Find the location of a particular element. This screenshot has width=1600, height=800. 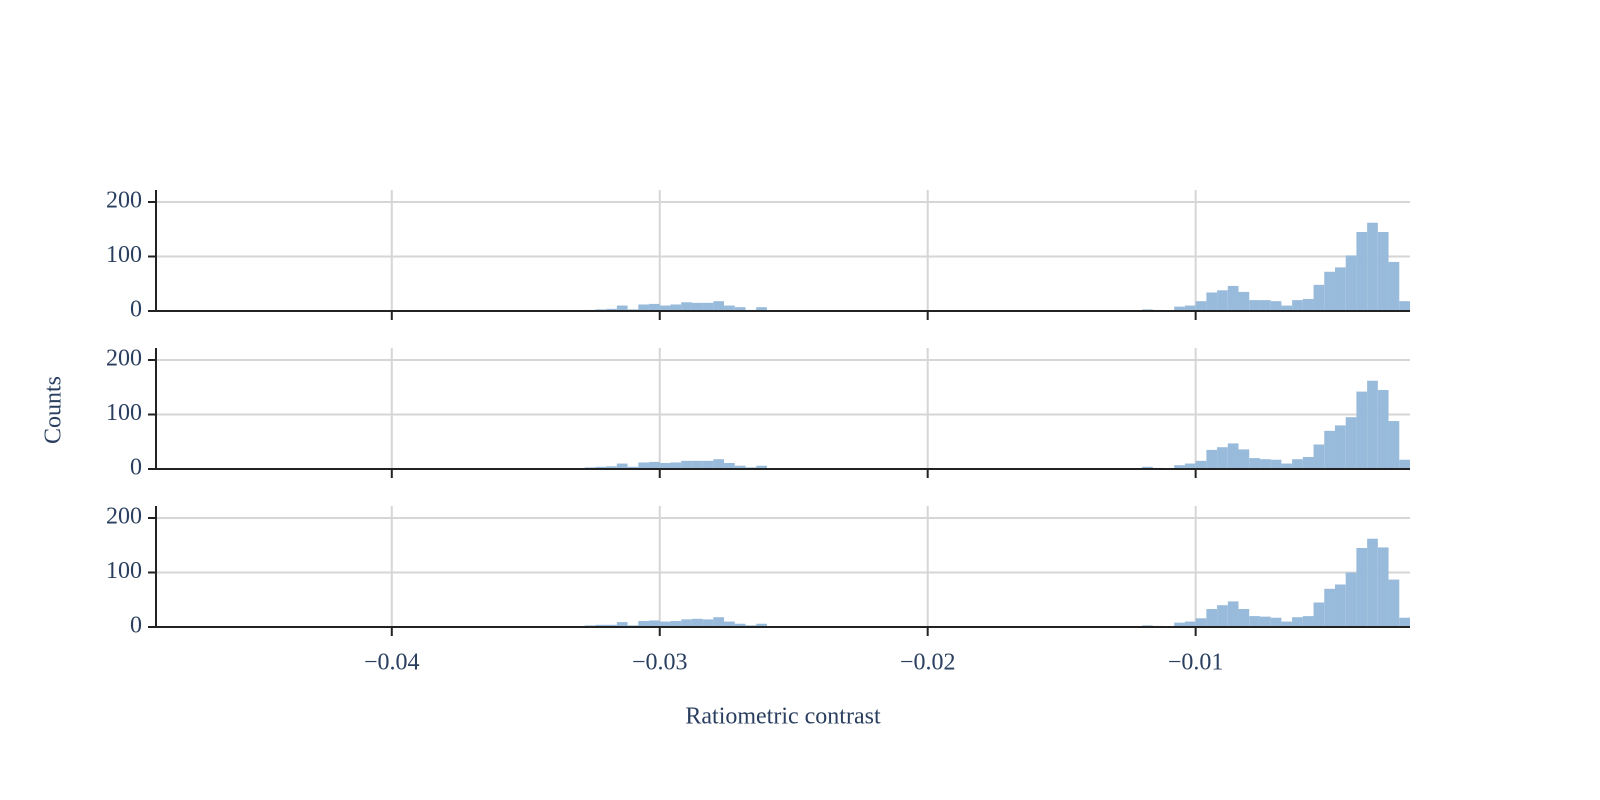

x-tick-label: −0.02 is located at coordinates (928, 663).